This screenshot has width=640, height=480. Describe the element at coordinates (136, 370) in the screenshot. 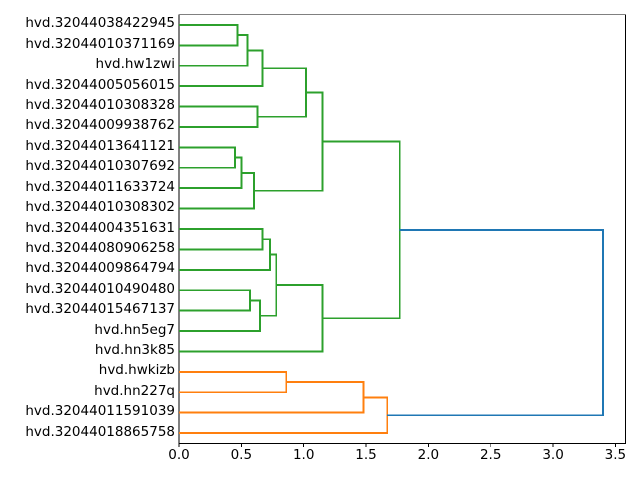

I see `leaf-label: hvd.hwkizb` at that location.